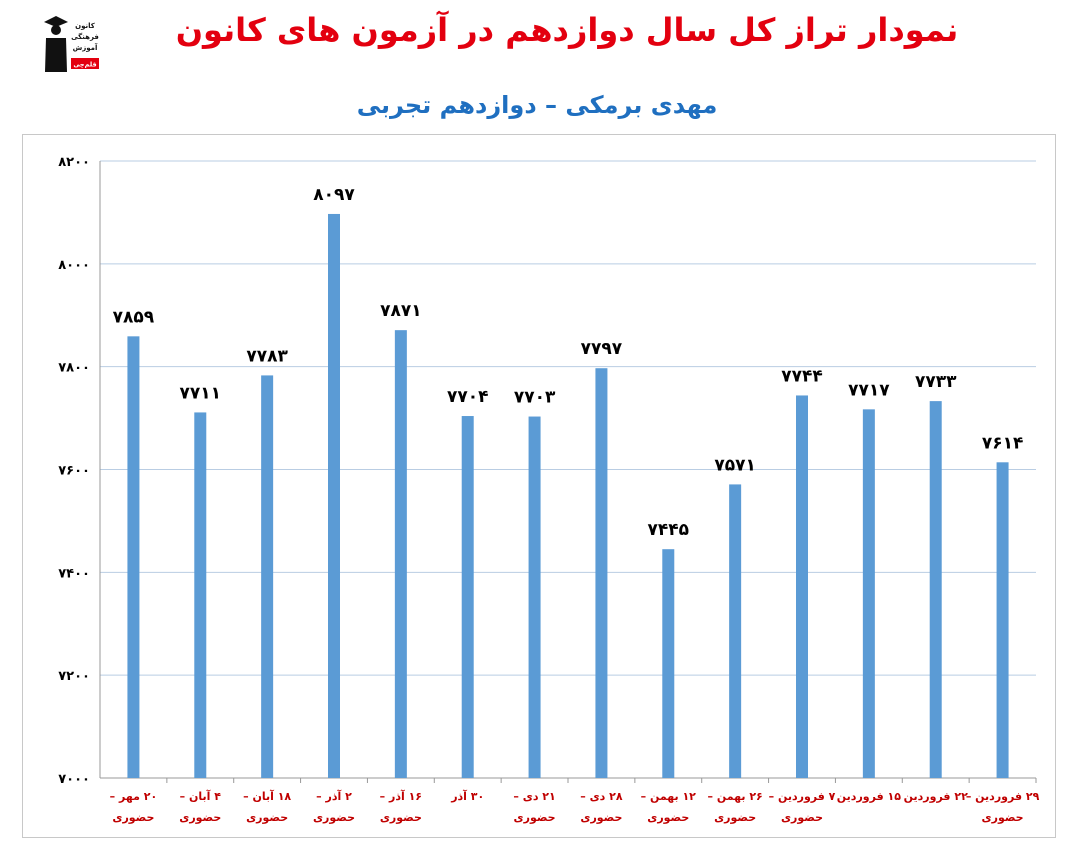  I want to click on y-tick-label: ۸۰۰۰, so click(74, 265).